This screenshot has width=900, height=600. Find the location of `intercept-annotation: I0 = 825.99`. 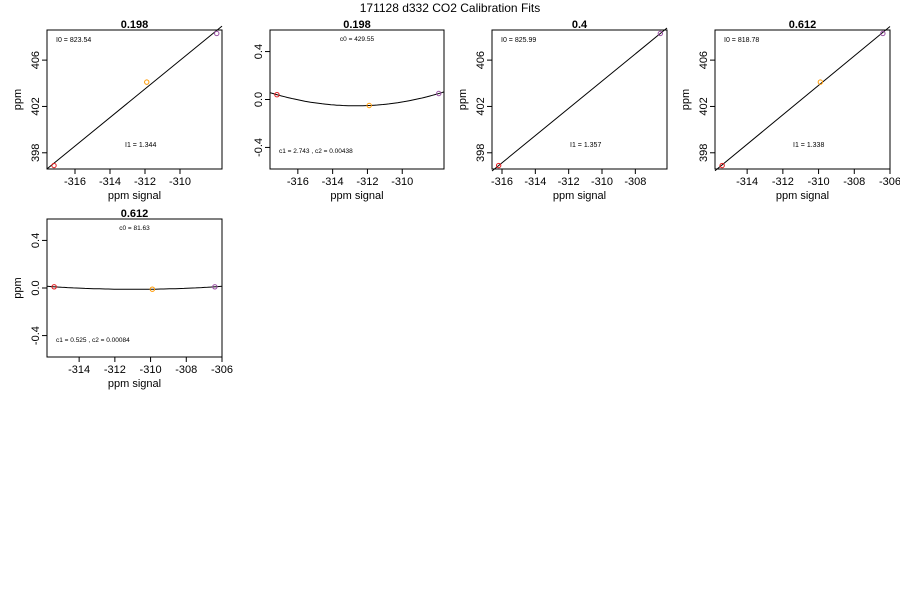

intercept-annotation: I0 = 825.99 is located at coordinates (518, 40).